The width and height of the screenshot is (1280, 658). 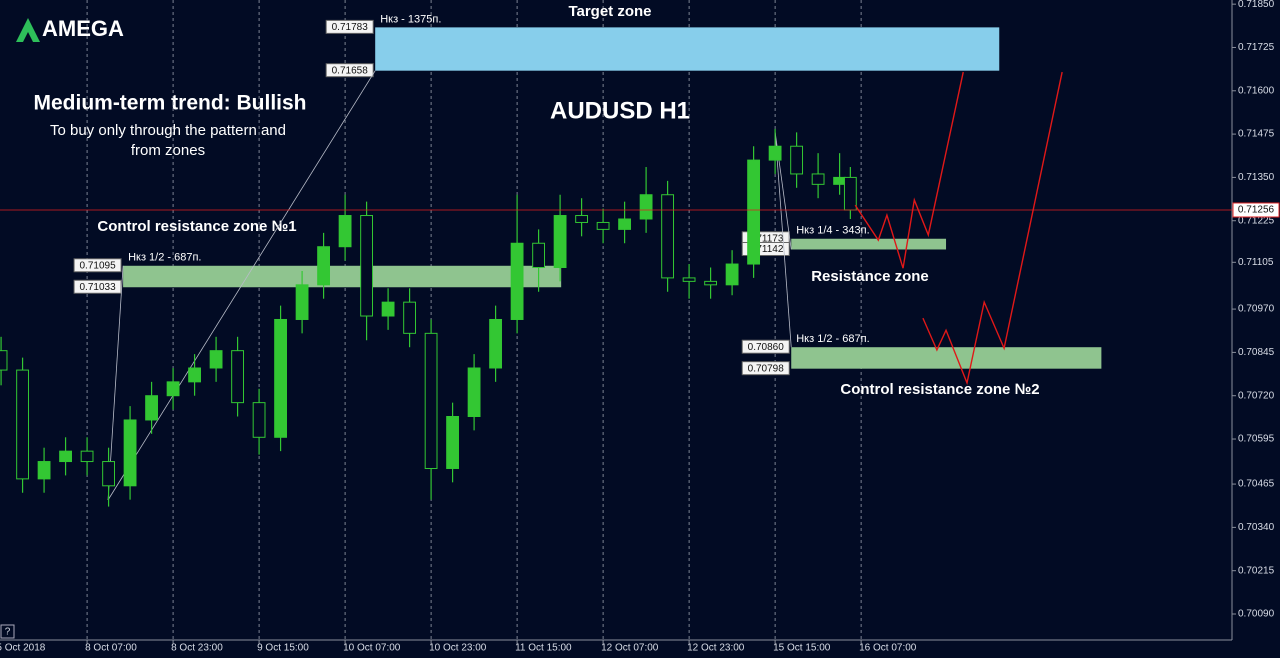 I want to click on x-tick-label: 5 Oct 2018, so click(x=23, y=648).